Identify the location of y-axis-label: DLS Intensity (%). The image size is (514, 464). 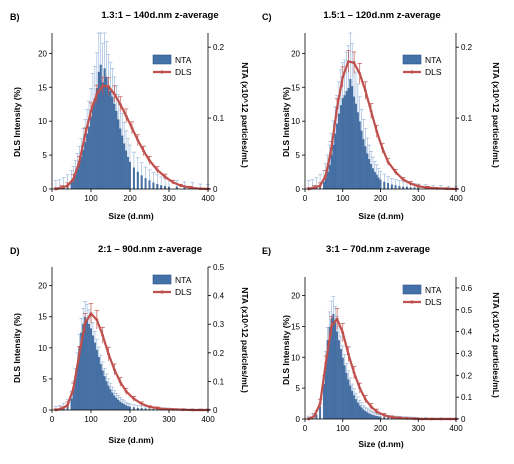
(286, 122).